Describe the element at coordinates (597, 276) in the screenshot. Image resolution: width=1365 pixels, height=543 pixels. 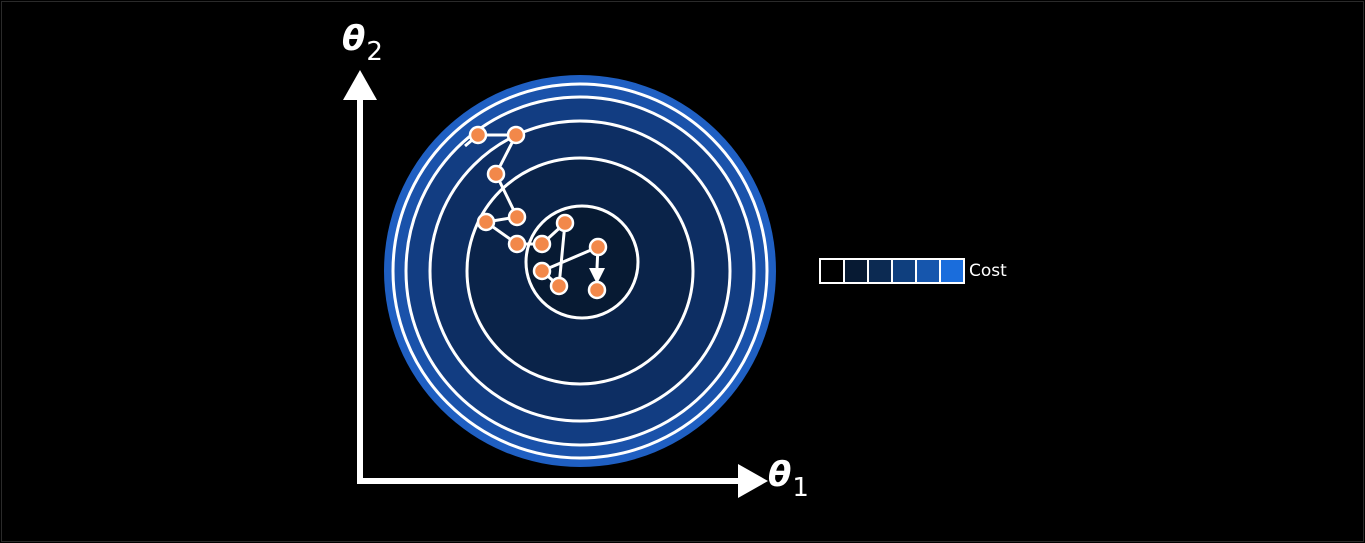
I see `descent-path-arrowhead` at that location.